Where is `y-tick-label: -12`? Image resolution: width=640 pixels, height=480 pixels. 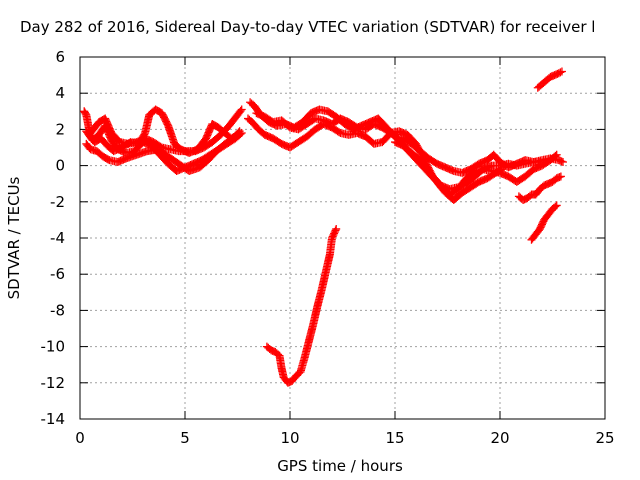
y-tick-label: -12 is located at coordinates (53, 383).